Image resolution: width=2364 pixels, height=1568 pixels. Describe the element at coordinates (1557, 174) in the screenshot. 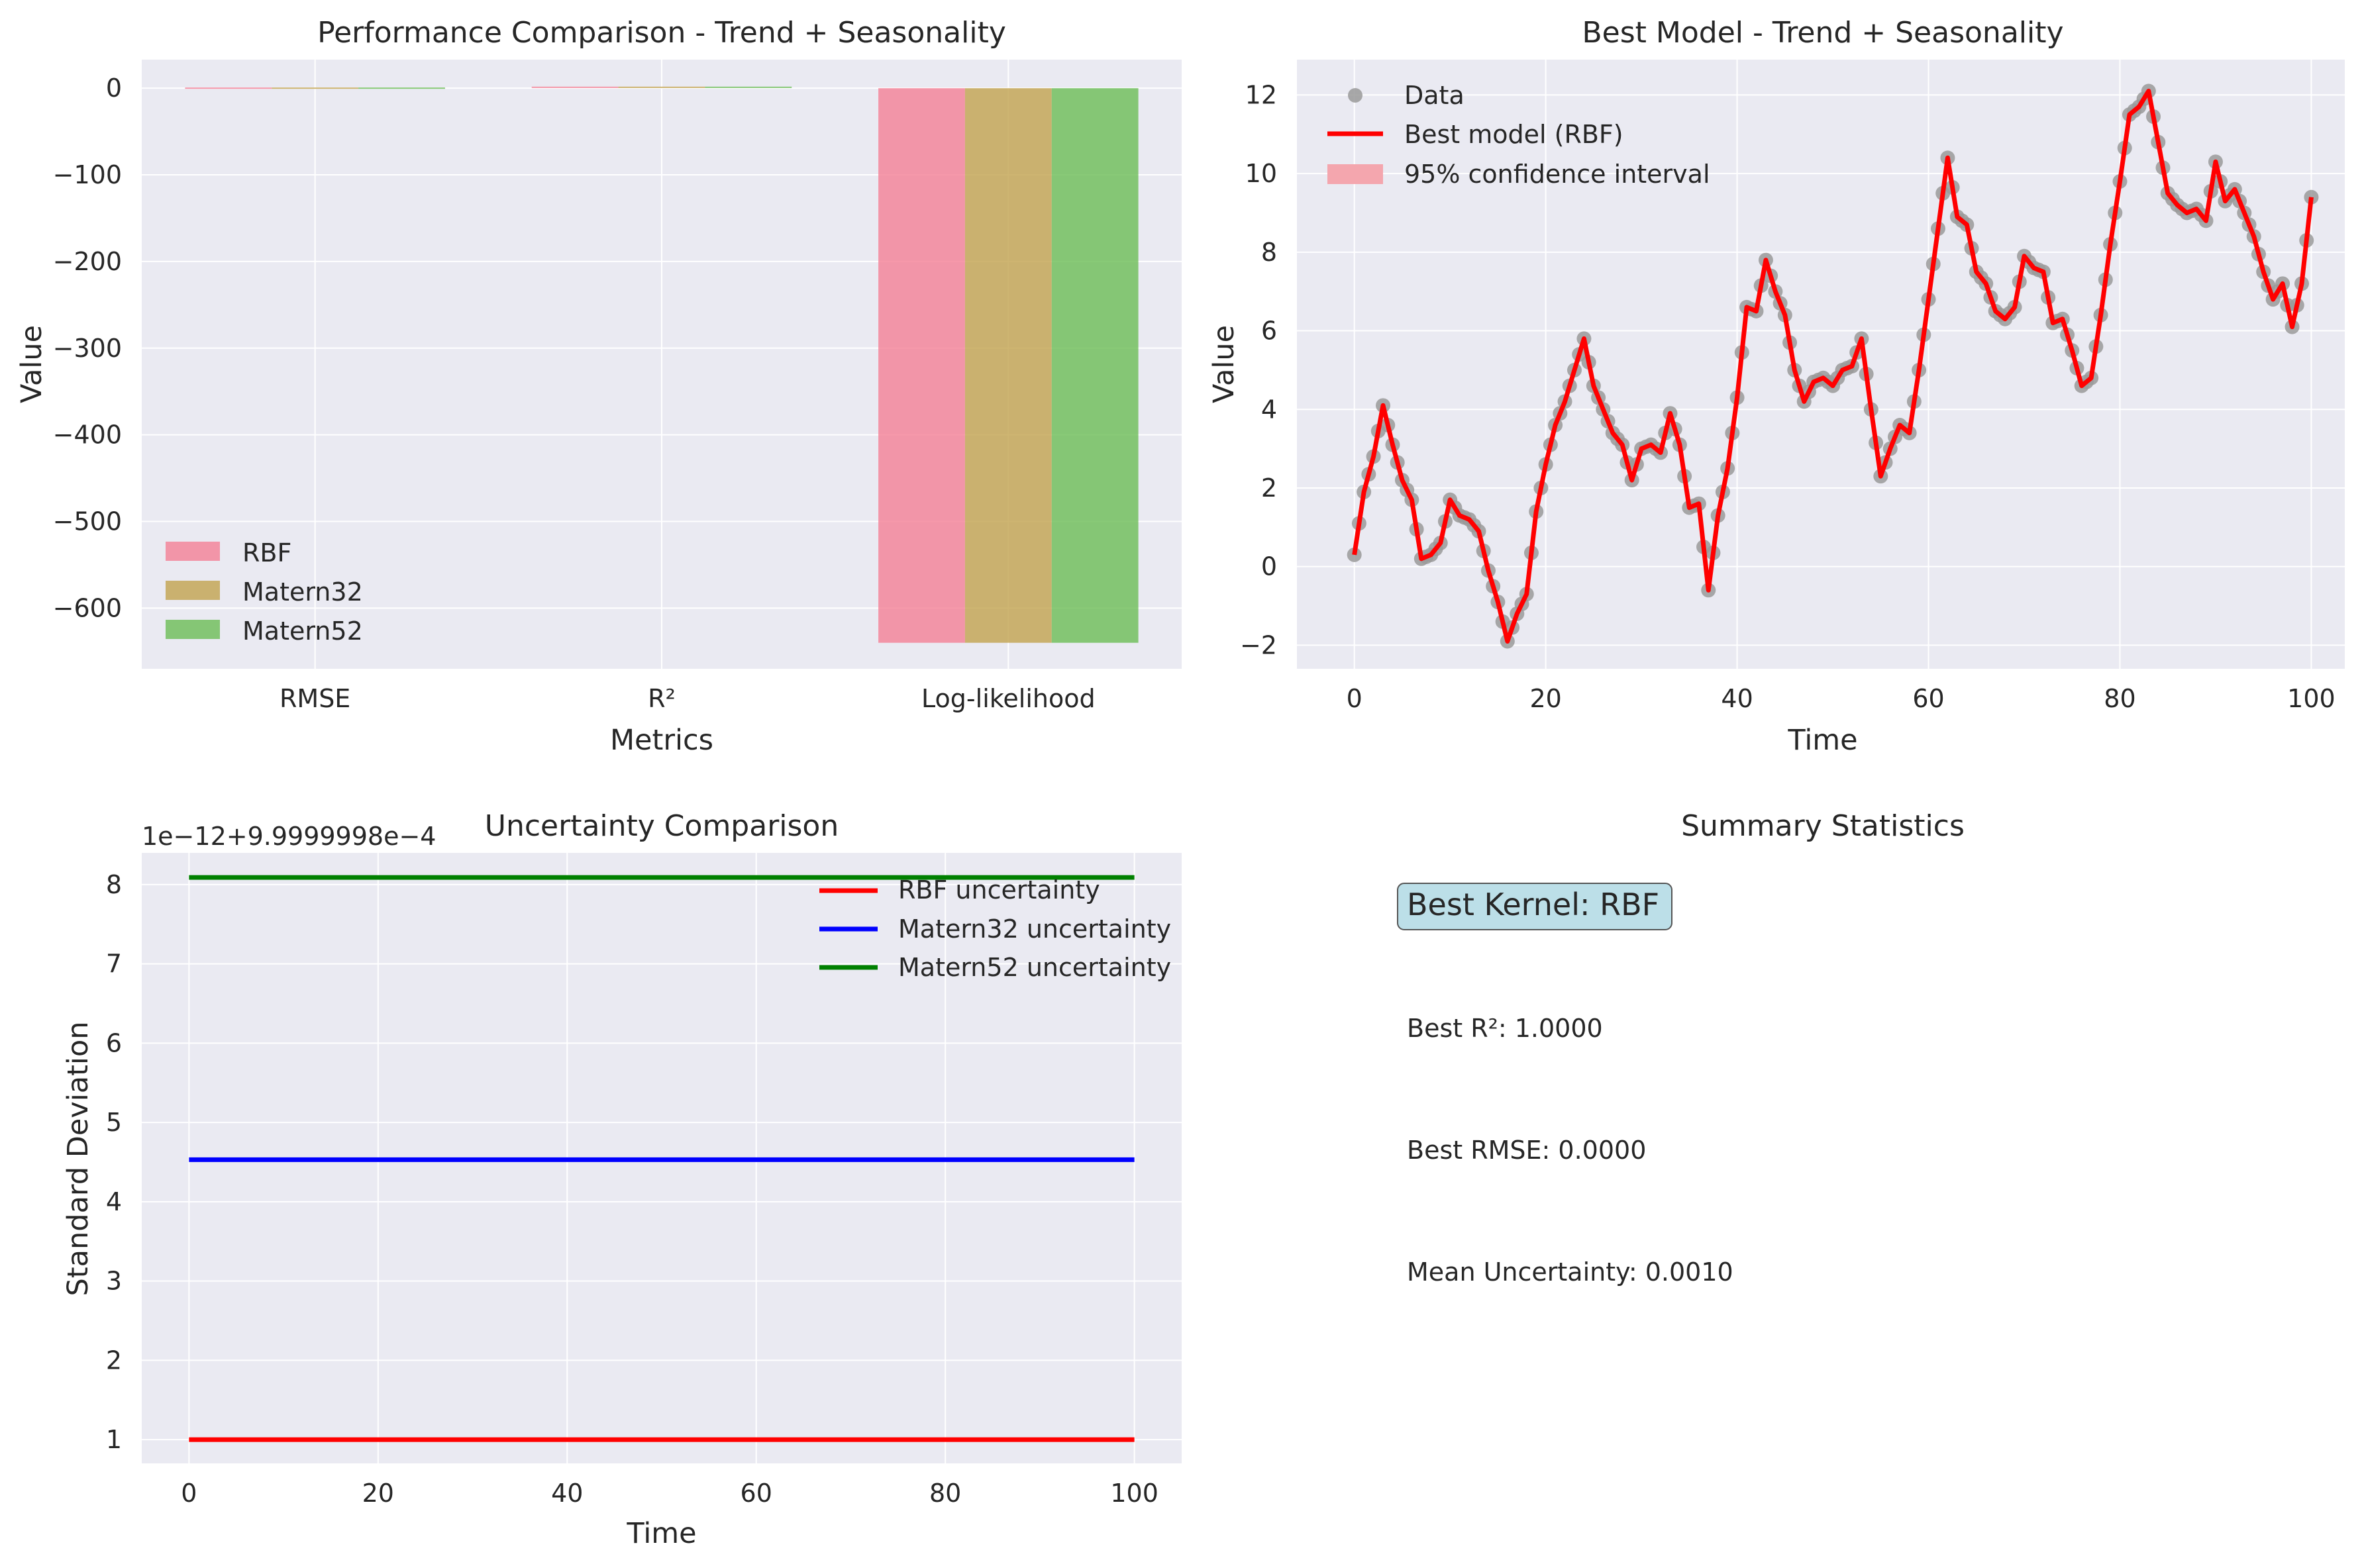

I see `legend-label-ci: 95% confidence interval` at that location.